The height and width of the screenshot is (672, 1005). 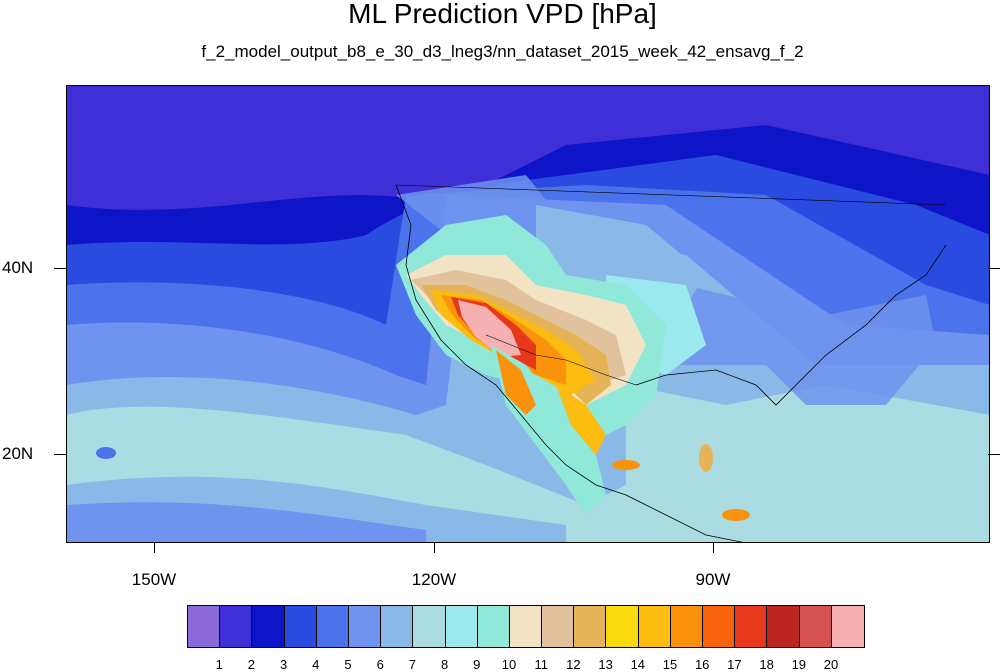 I want to click on field-yucatan, so click(x=626, y=465).